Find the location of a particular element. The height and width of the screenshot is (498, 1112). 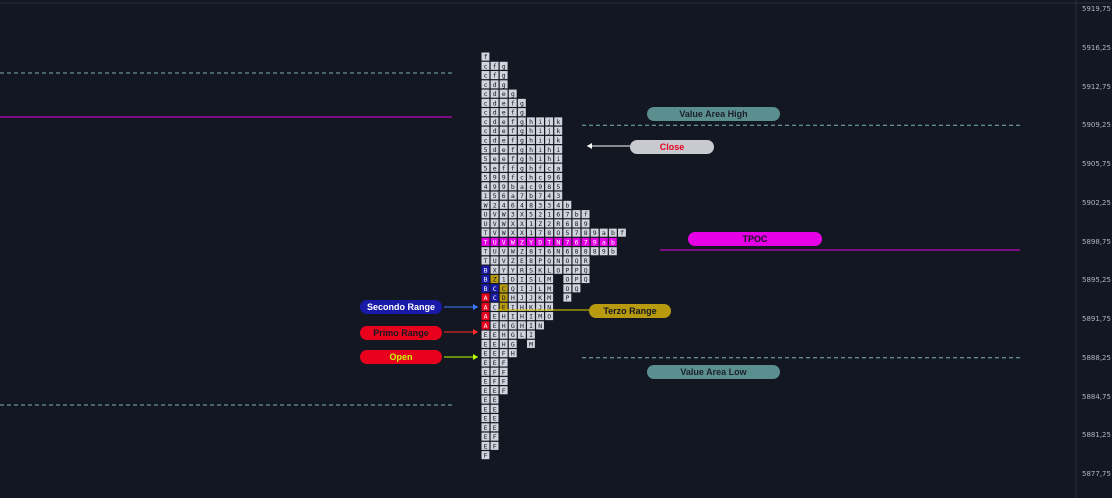

price-tick-label: 5877,75 is located at coordinates (1096, 474).